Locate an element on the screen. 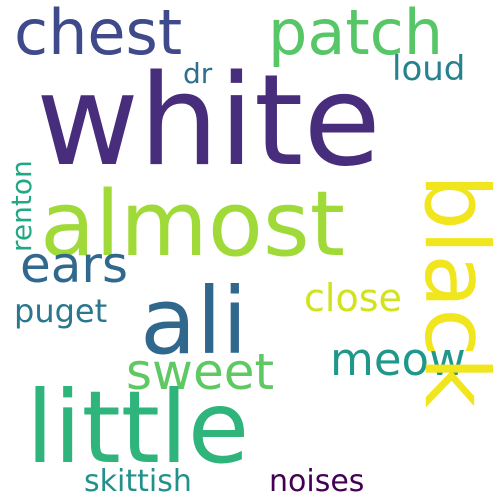 The width and height of the screenshot is (500, 500). word-skittish: skittish is located at coordinates (138, 481).